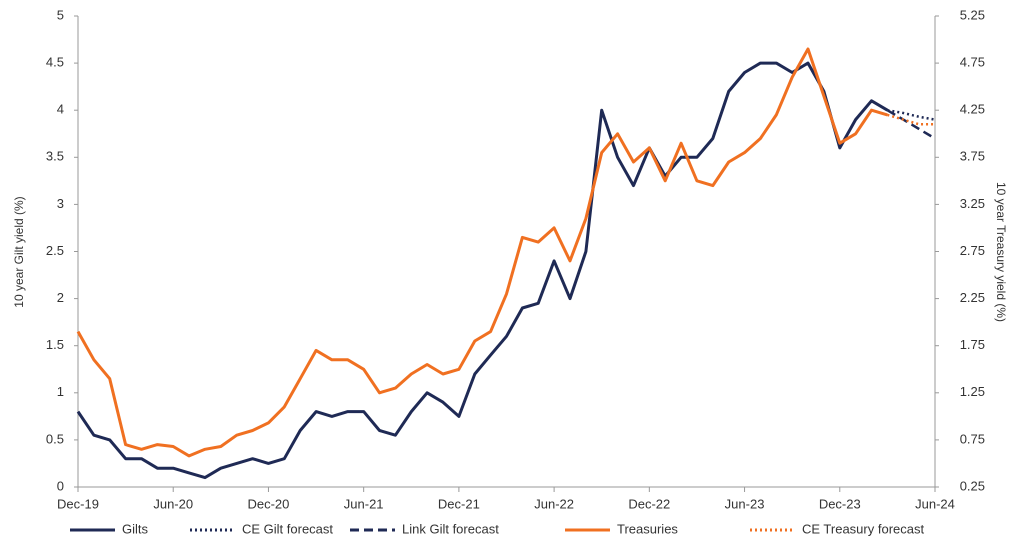  Describe the element at coordinates (268, 503) in the screenshot. I see `x-tick-label: Dec-20` at that location.